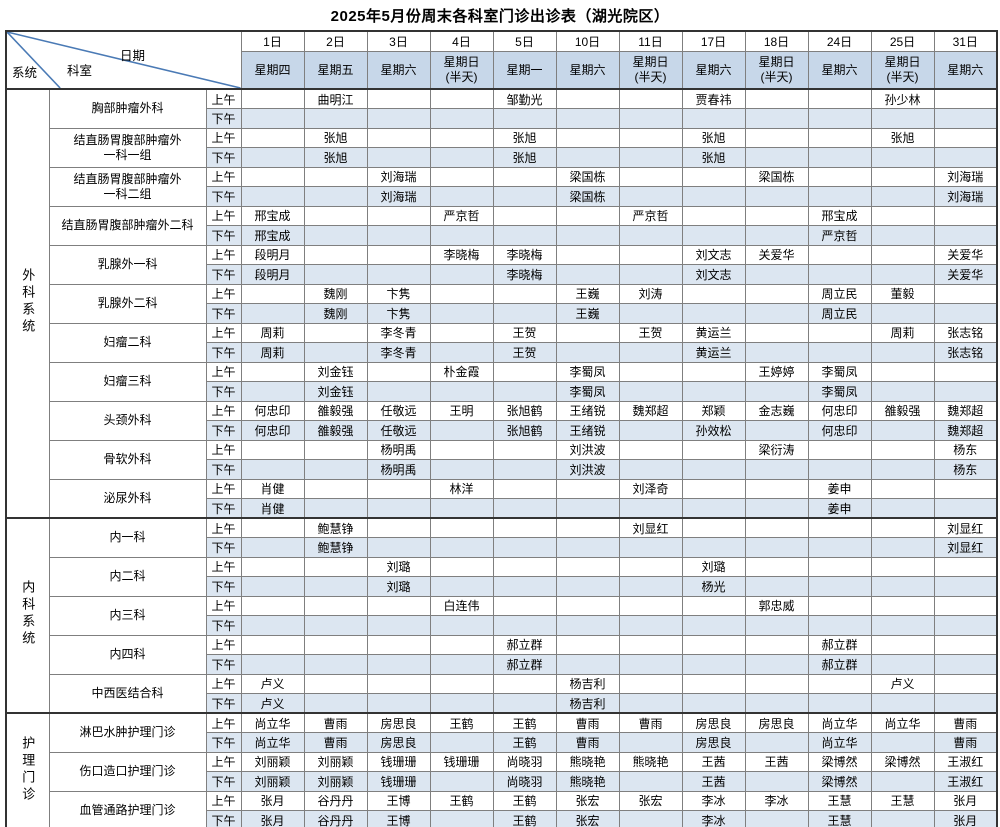 This screenshot has width=1000, height=827. I want to click on schedule-cell: 曹雨, so click(587, 742).